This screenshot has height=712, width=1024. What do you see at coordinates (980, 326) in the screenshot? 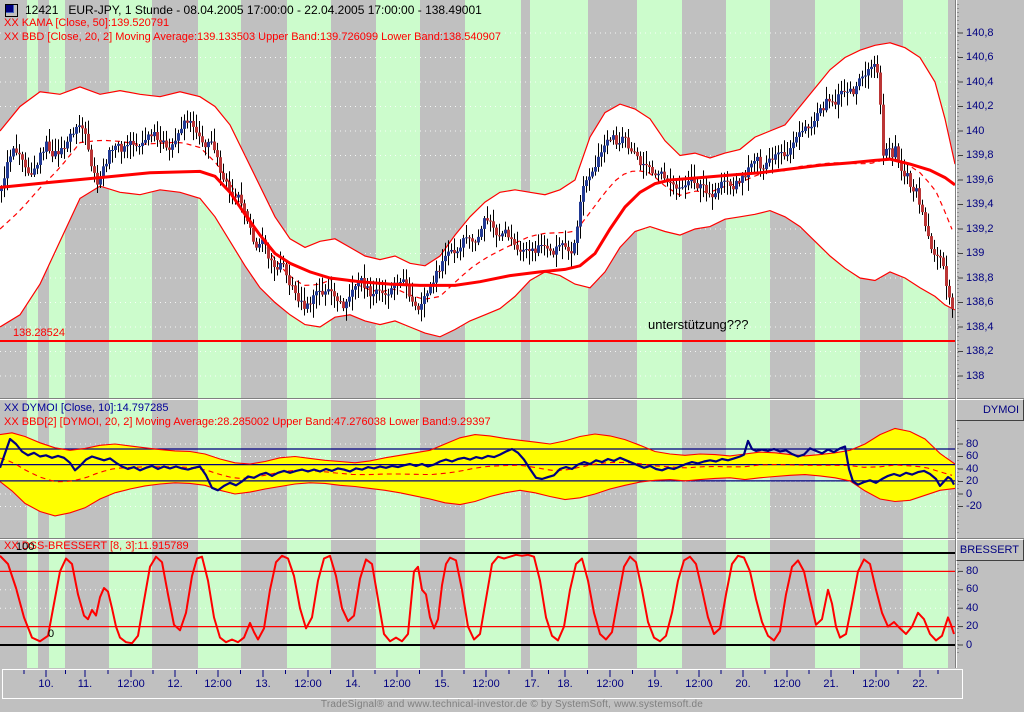
I see `axis-tick-label: 138,4` at bounding box center [980, 326].